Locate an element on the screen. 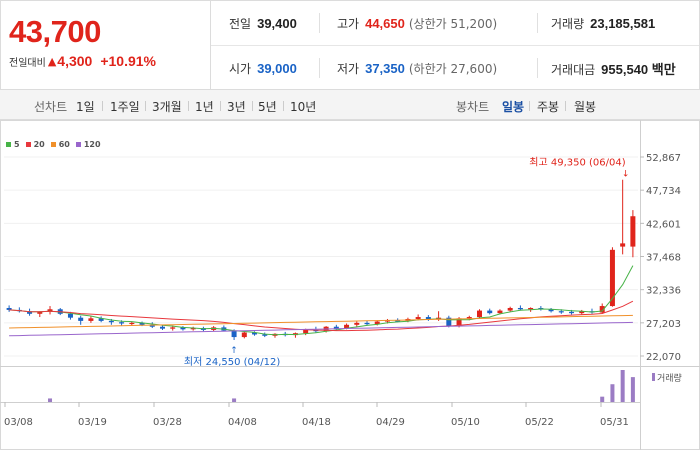 The image size is (700, 450). y-tick-label: 47,734 is located at coordinates (663, 191).